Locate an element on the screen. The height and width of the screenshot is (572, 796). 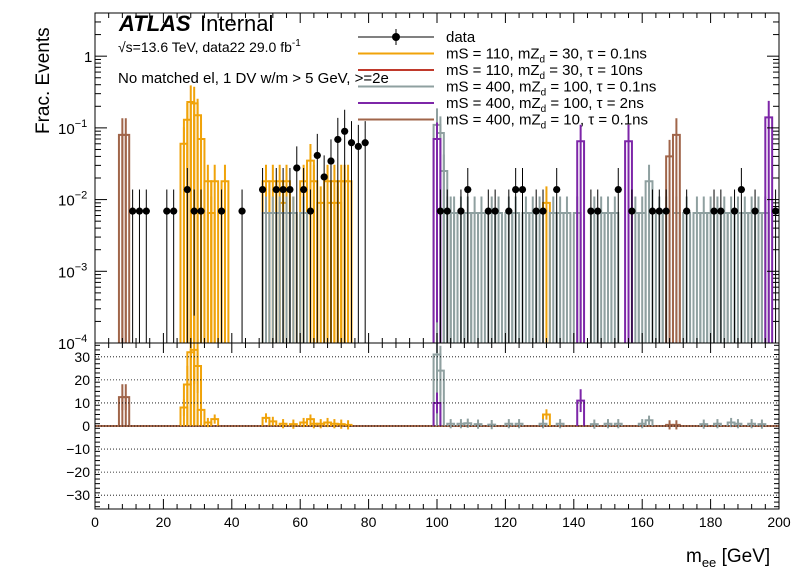
y-top-tick-label: 10⁻³ is located at coordinates (72, 271).